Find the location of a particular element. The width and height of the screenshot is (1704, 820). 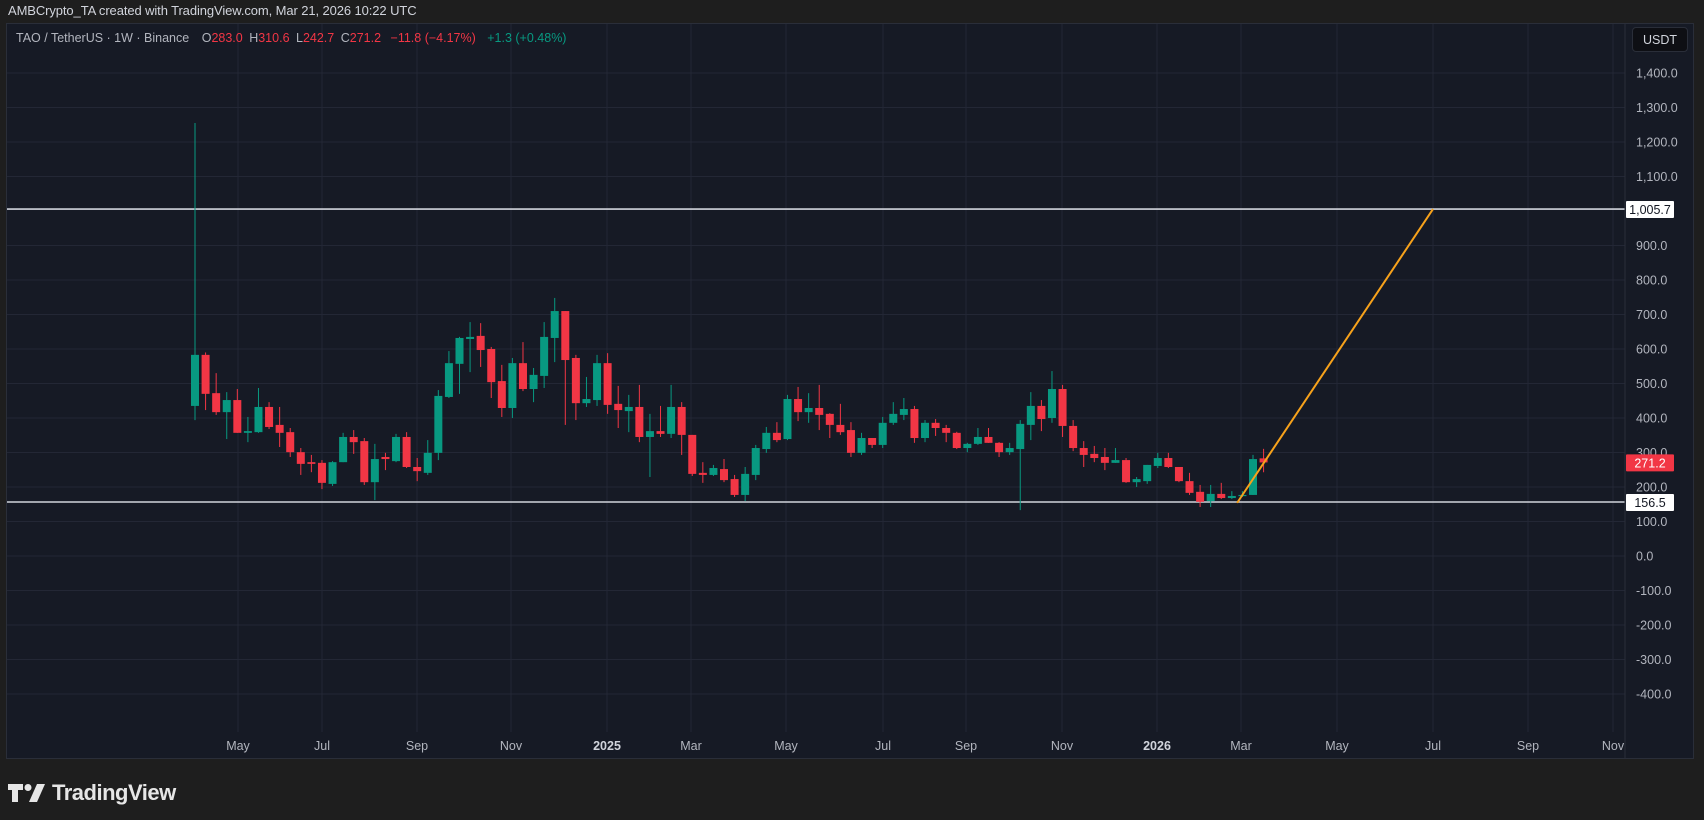

support-price-tag-bg is located at coordinates (1650, 503).